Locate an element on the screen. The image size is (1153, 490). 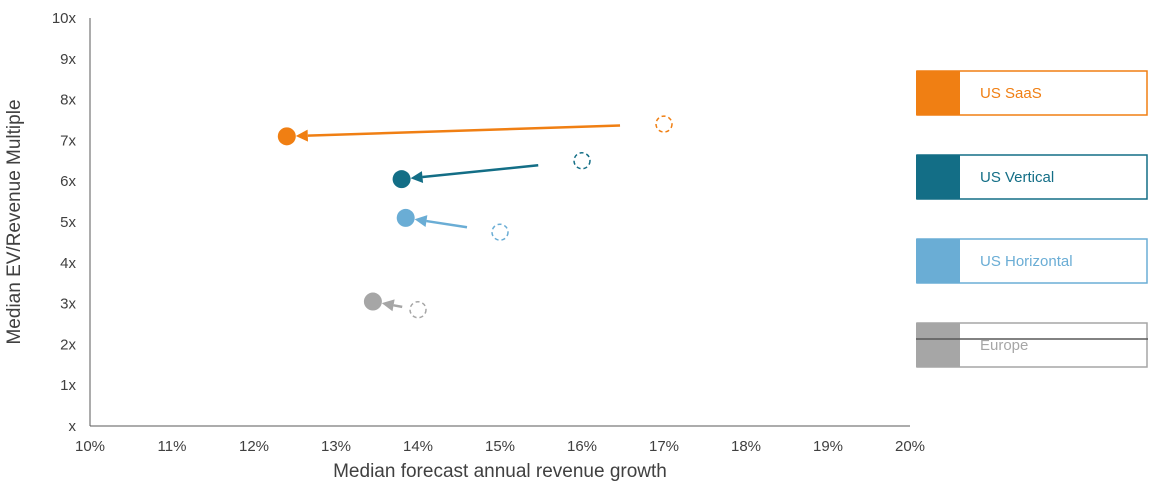
previous-point-us-saas is located at coordinates (664, 124).